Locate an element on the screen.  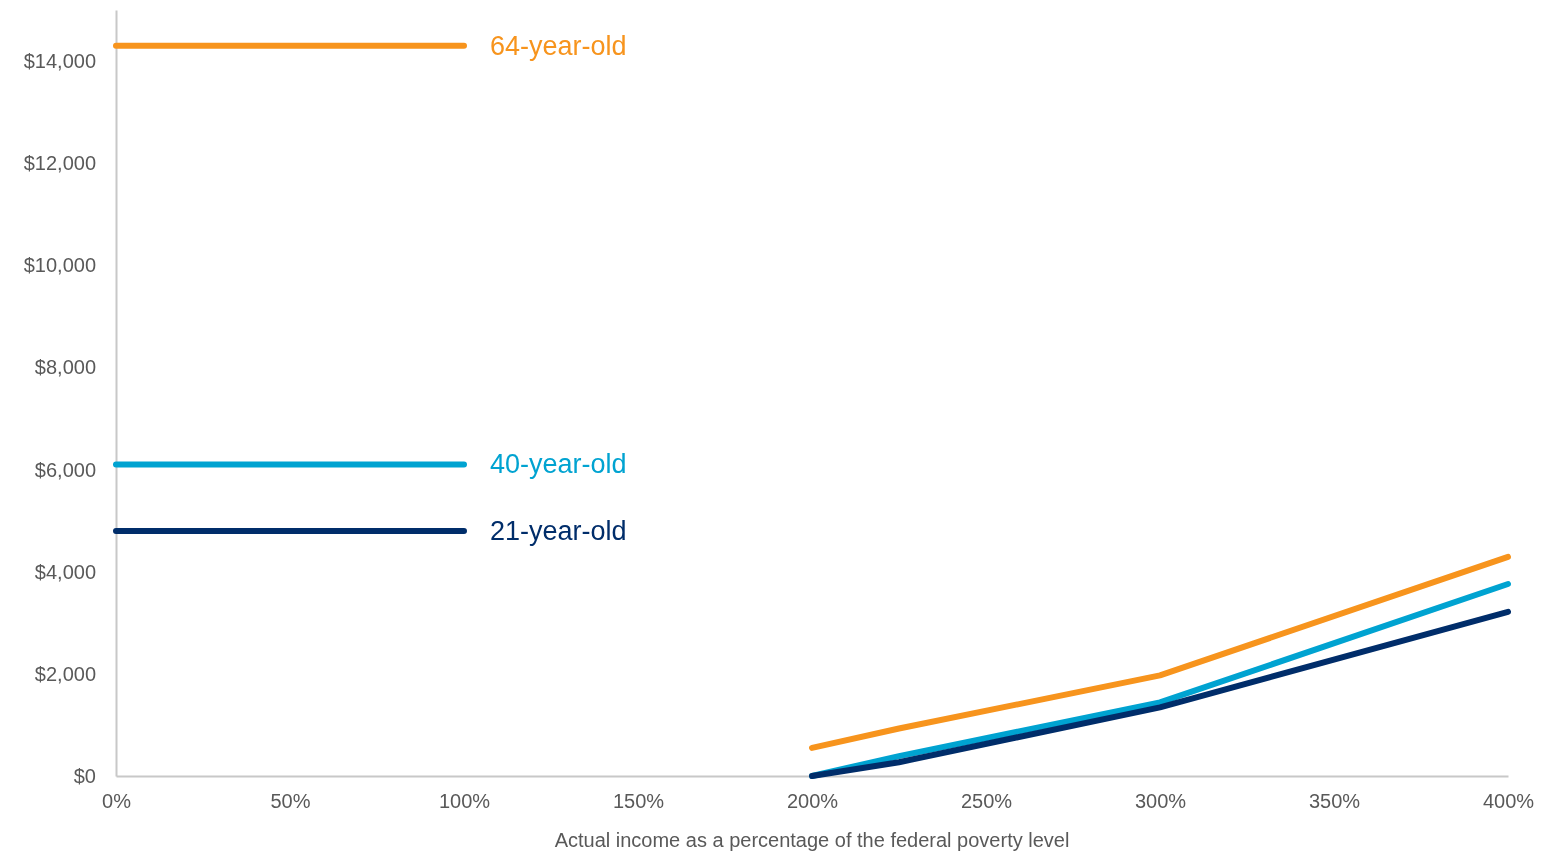
y-tick-label: $10,000 is located at coordinates (59, 265).